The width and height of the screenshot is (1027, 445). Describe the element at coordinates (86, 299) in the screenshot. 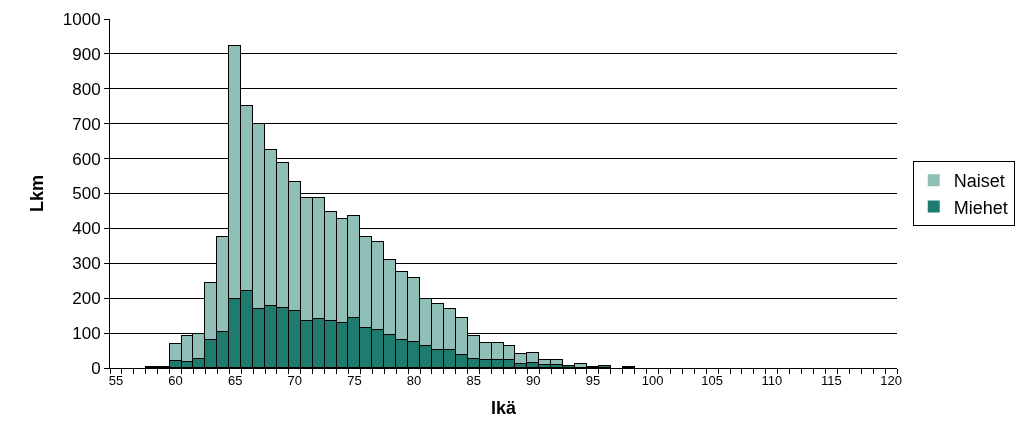

I see `y-tick-label: 200` at that location.